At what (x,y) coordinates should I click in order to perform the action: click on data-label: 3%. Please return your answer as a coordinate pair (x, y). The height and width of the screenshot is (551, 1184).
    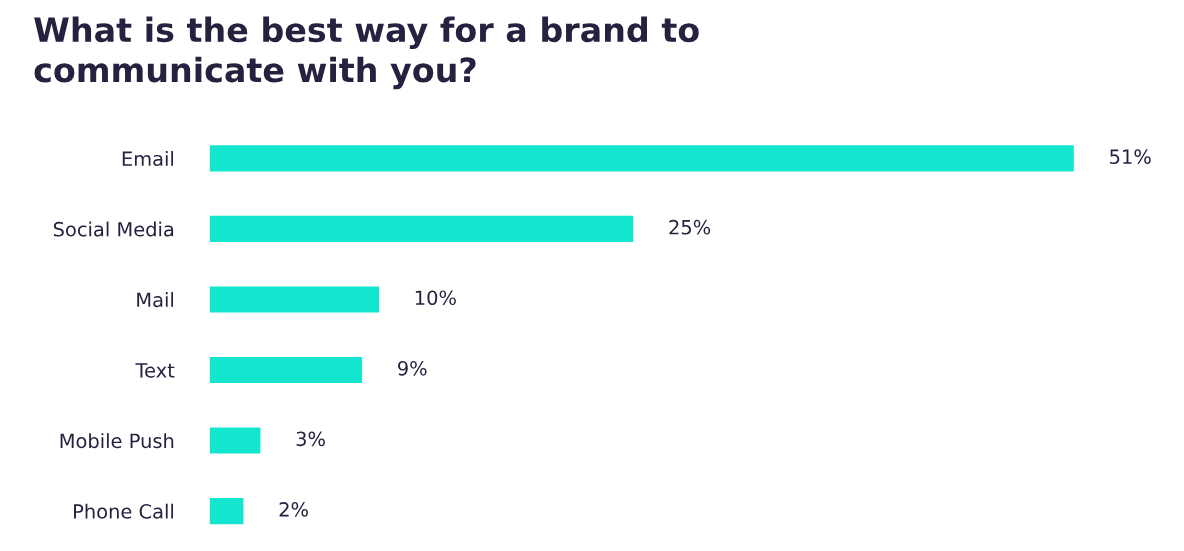
    Looking at the image, I should click on (310, 439).